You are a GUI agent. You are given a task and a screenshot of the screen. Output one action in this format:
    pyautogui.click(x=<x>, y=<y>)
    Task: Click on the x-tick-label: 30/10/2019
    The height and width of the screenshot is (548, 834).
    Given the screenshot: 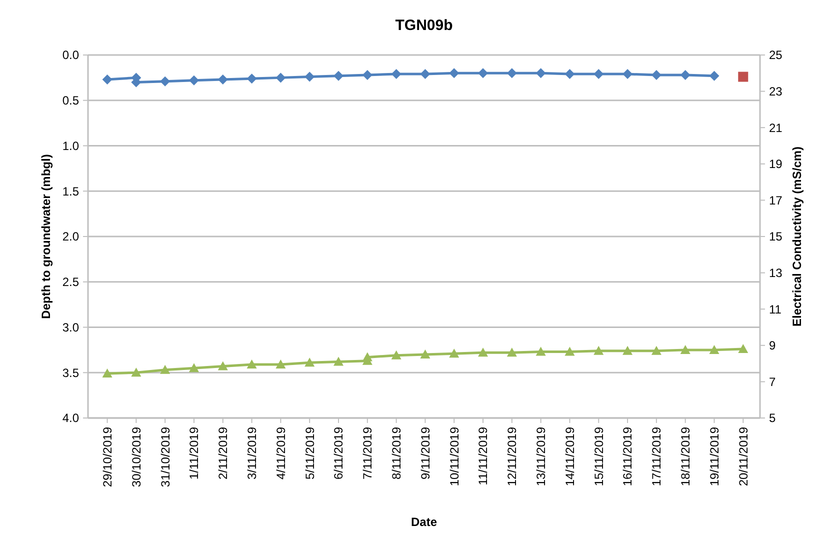 What is the action you would take?
    pyautogui.click(x=136, y=457)
    